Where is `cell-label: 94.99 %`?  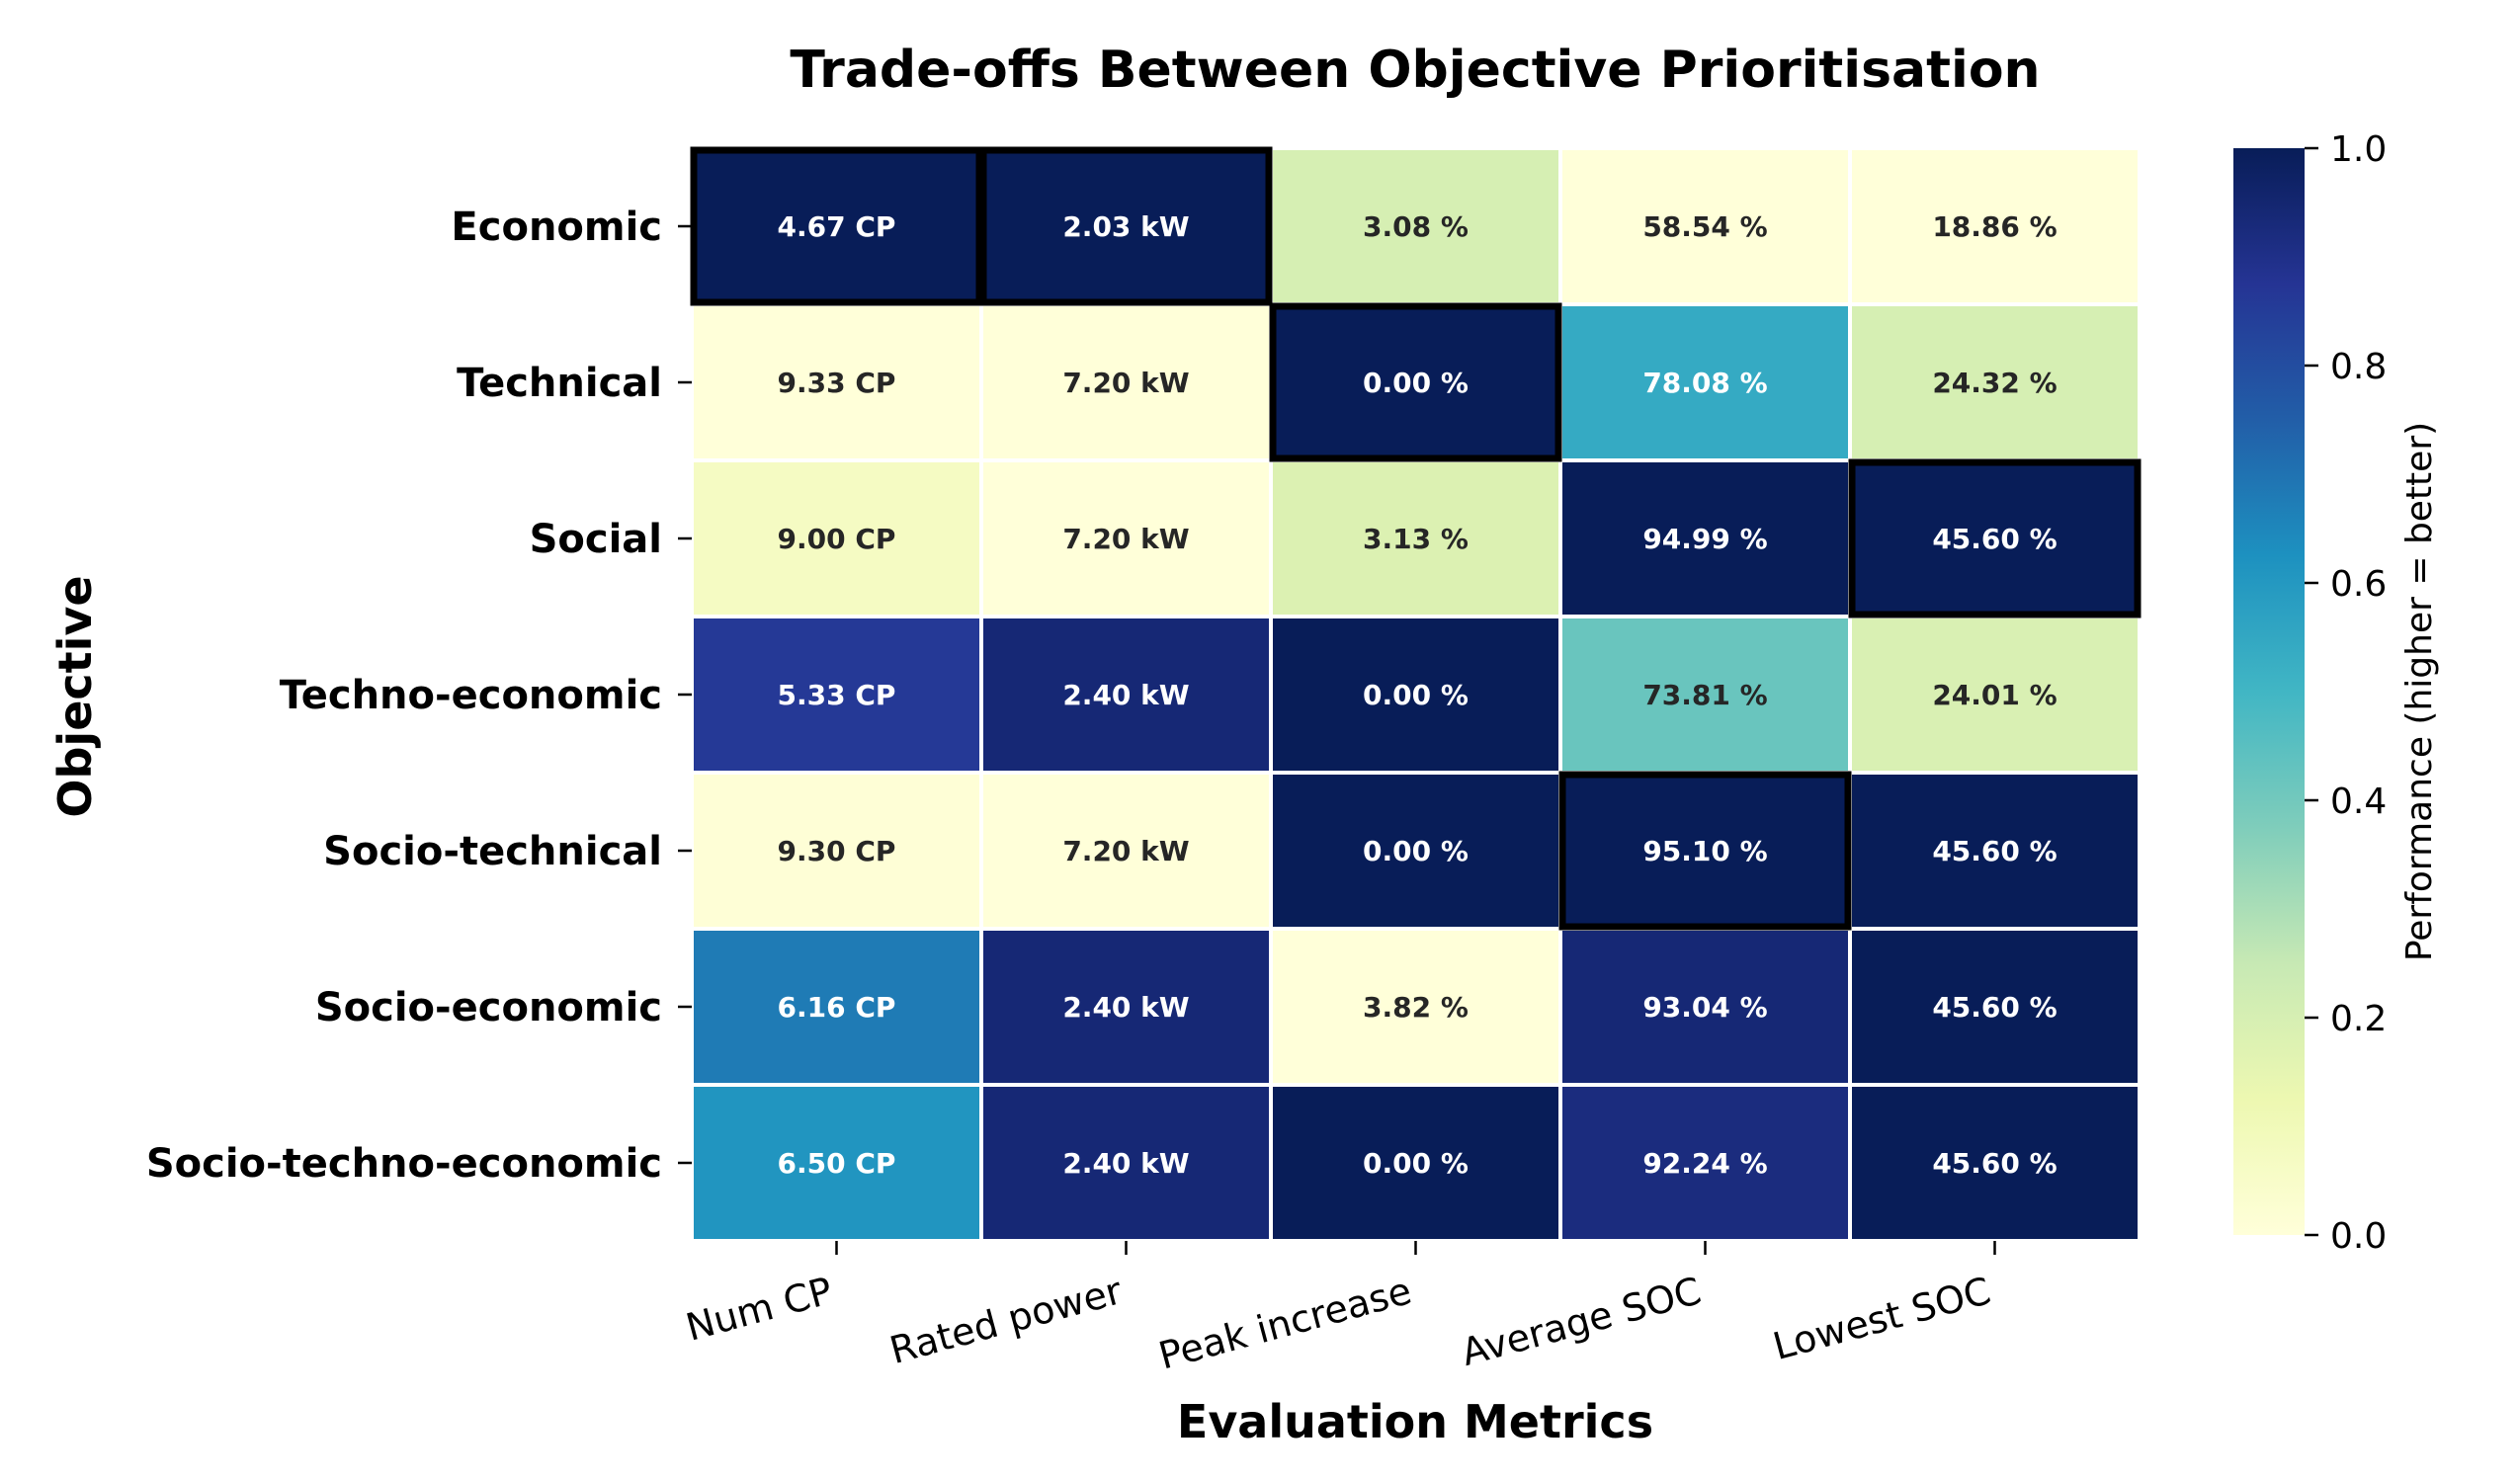 cell-label: 94.99 % is located at coordinates (1704, 539).